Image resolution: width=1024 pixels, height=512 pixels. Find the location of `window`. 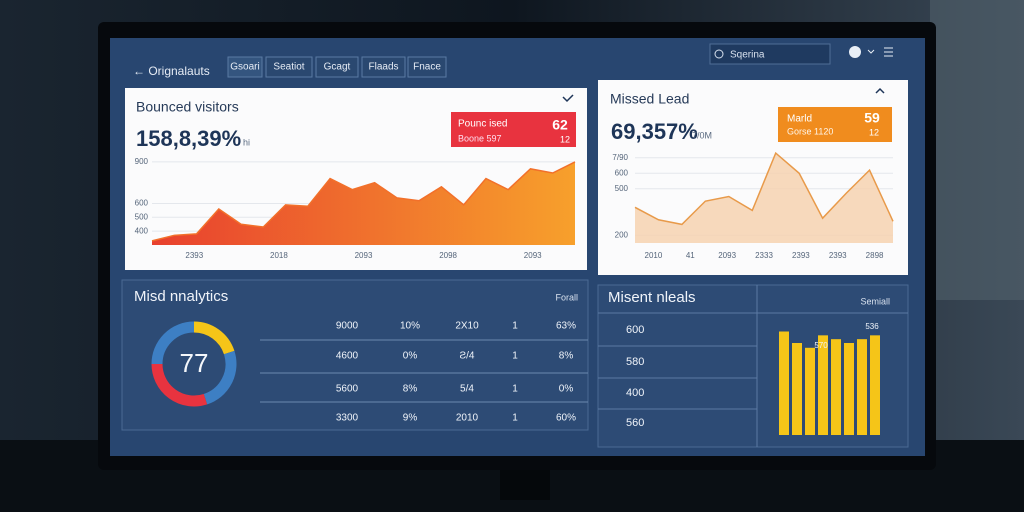

window is located at coordinates (977, 150).